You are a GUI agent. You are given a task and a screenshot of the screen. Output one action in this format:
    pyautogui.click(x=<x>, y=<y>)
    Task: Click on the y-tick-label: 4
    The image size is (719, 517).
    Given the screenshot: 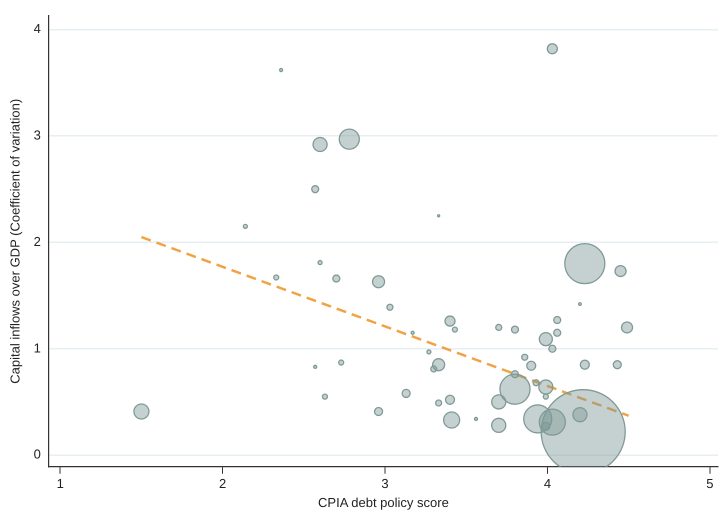 What is the action you would take?
    pyautogui.click(x=37, y=28)
    